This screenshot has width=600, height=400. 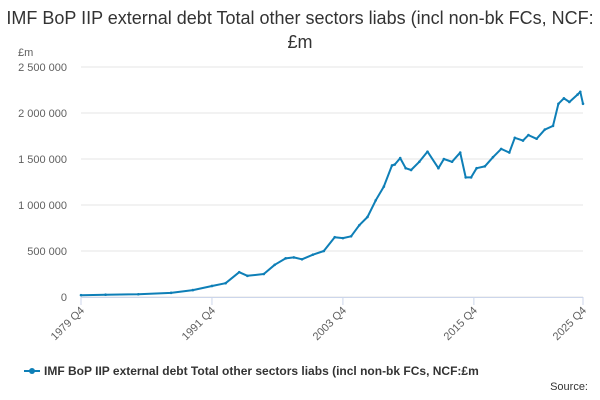 I want to click on x-tick-label: 1979 Q4, so click(x=68, y=324).